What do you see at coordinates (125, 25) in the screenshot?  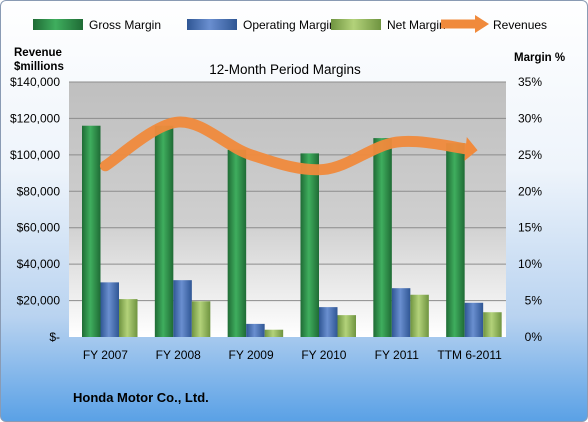 I see `legend-label-gross: Gross Margin` at bounding box center [125, 25].